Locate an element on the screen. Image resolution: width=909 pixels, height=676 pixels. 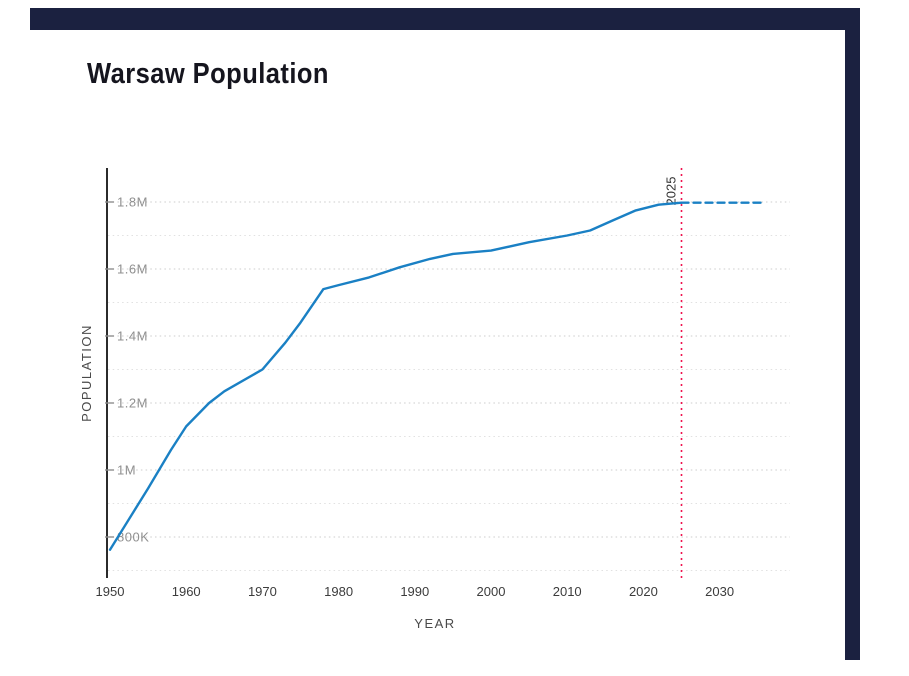
y-tick-label: 1.8M is located at coordinates (132, 202).